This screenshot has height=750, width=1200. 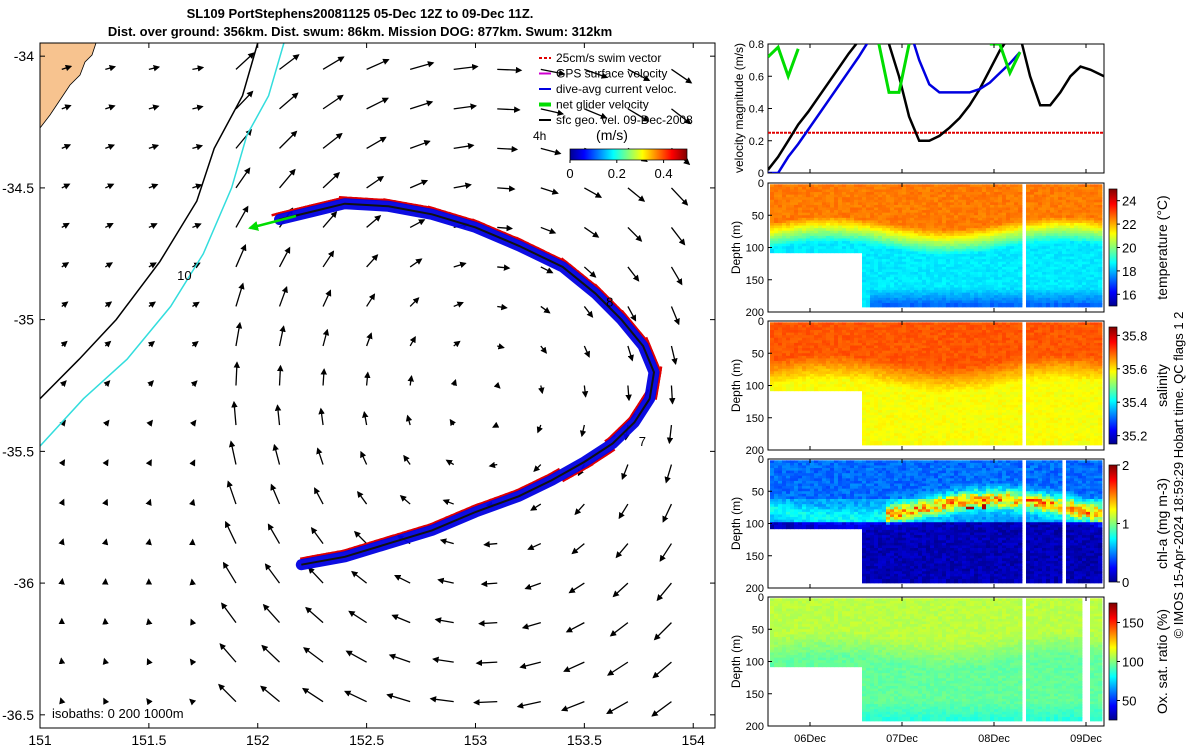 What do you see at coordinates (40, 740) in the screenshot?
I see `map-xtick-label: 151` at bounding box center [40, 740].